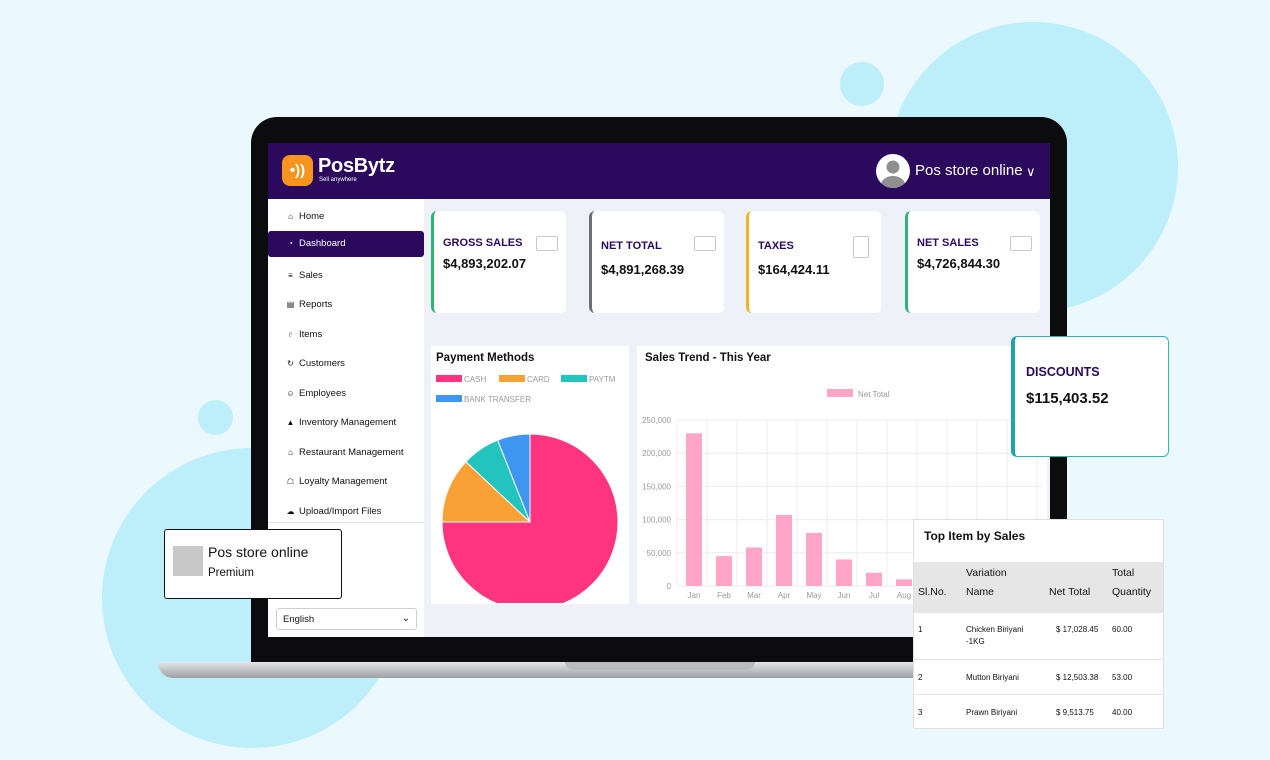  What do you see at coordinates (1031, 171) in the screenshot?
I see `chevron-down-icon: ∨` at bounding box center [1031, 171].